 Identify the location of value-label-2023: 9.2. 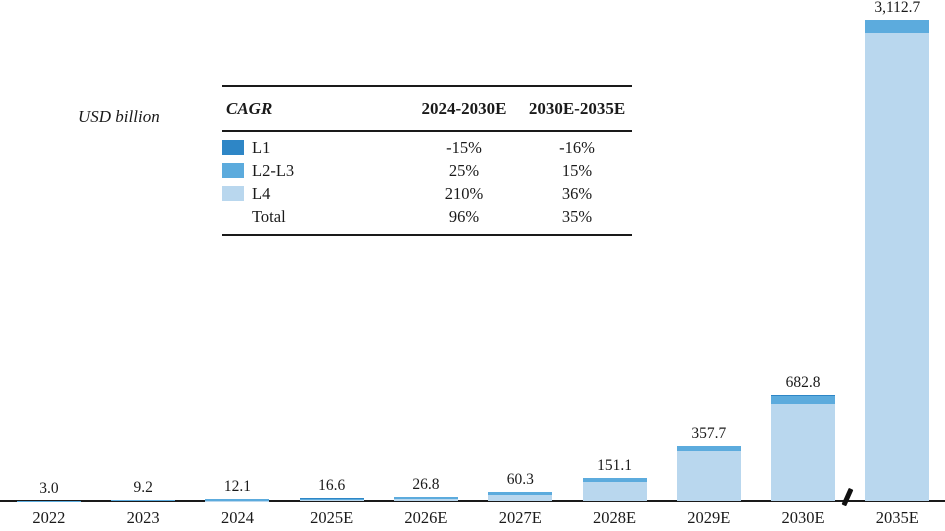
(143, 487).